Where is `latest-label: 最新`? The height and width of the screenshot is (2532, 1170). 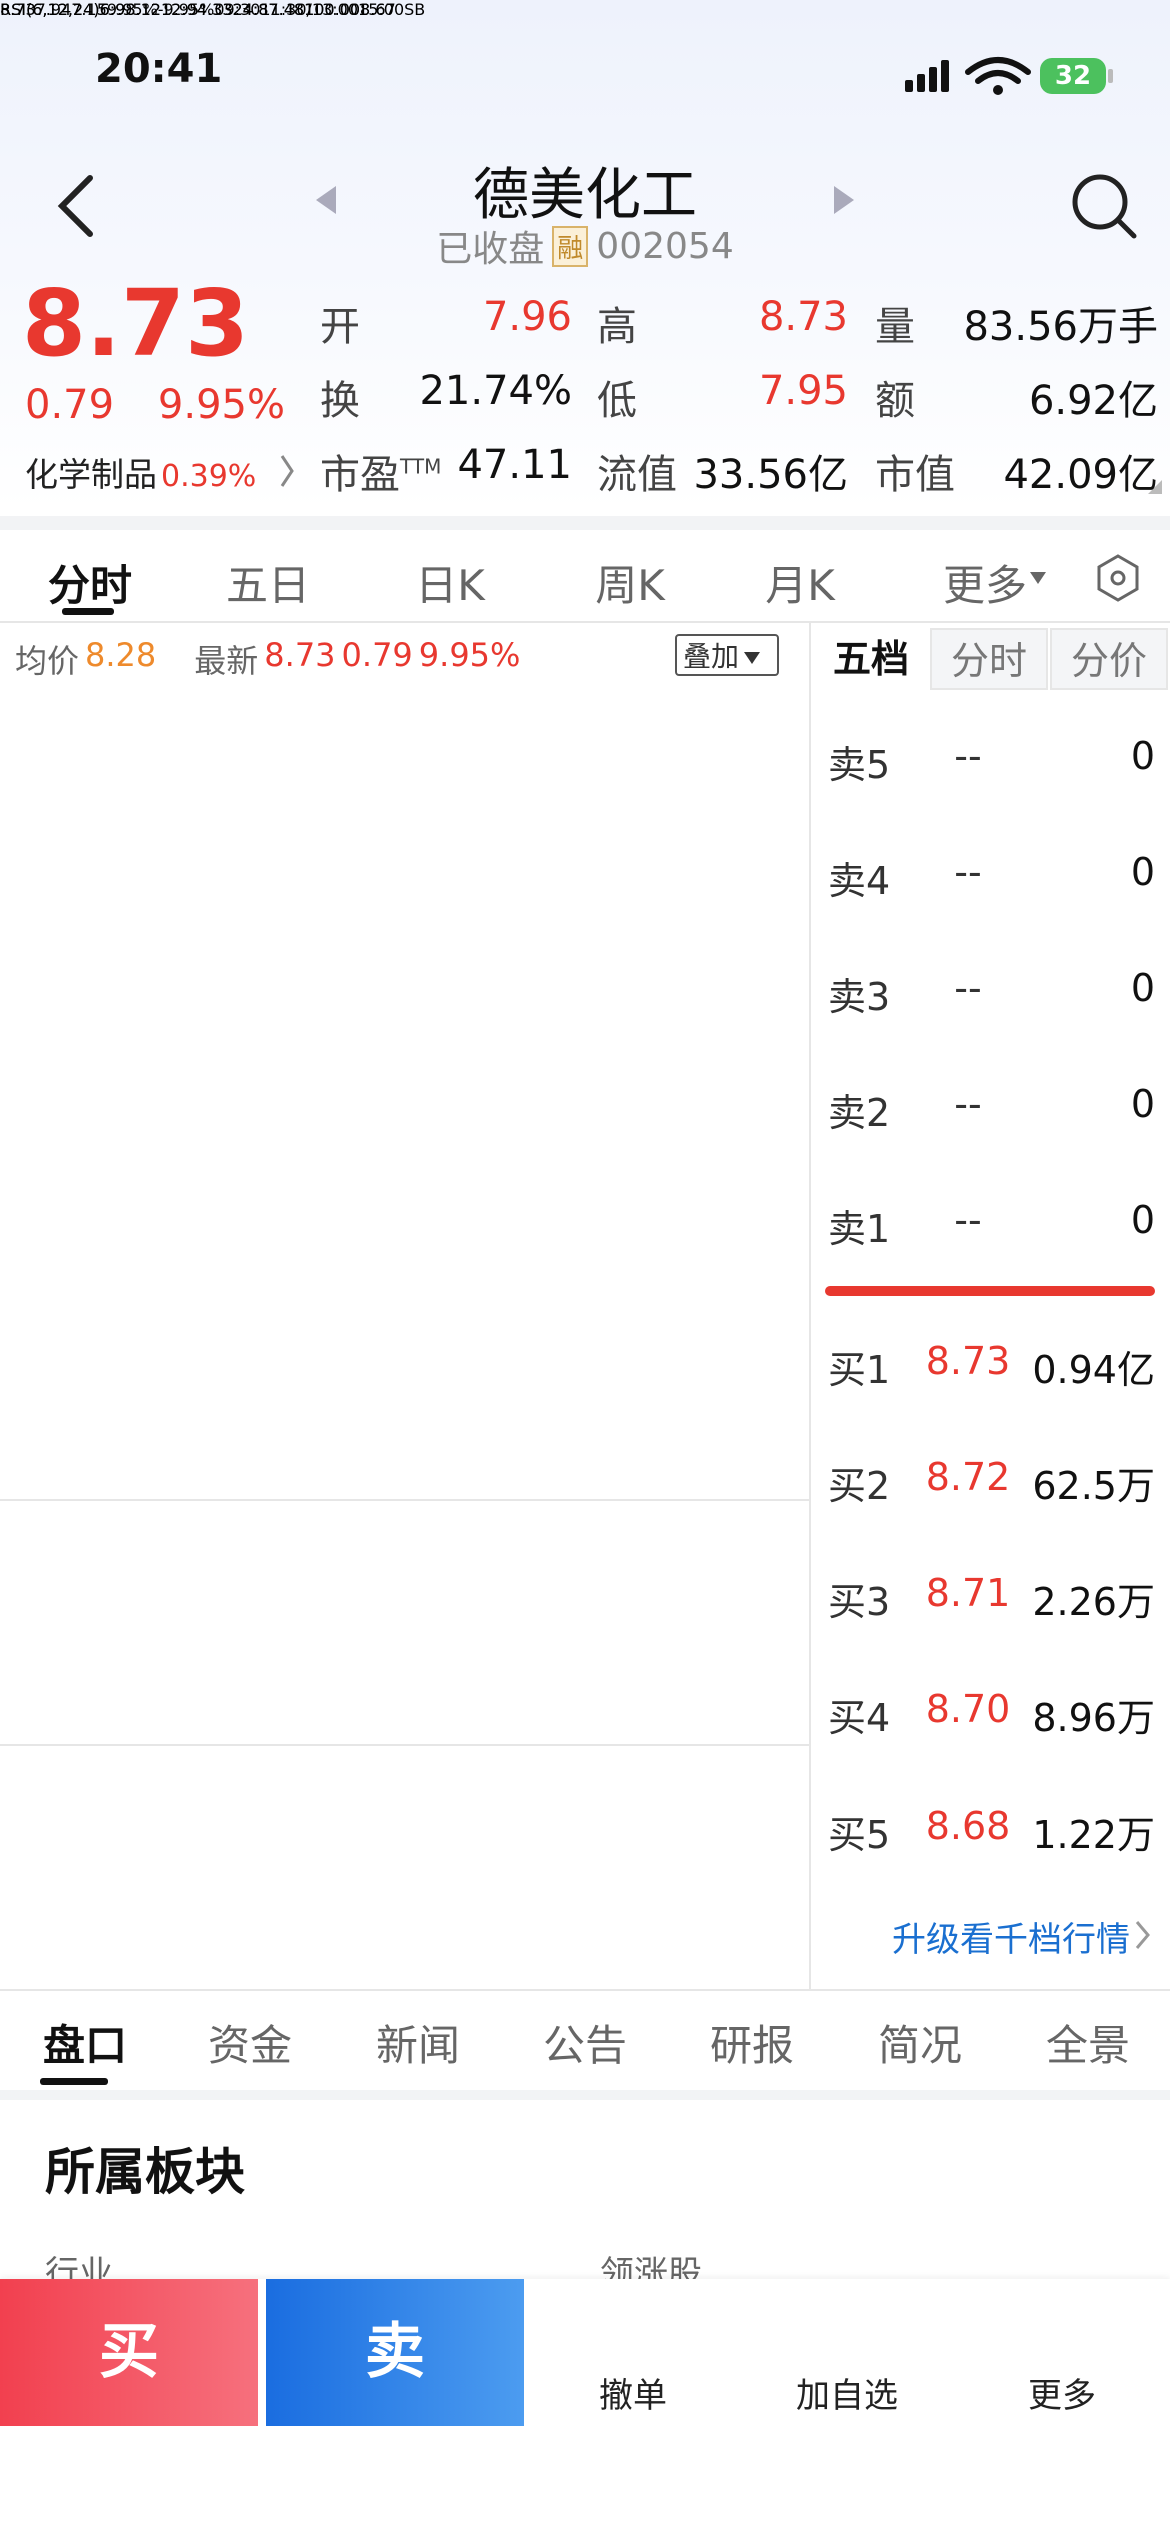
latest-label: 最新 is located at coordinates (226, 661).